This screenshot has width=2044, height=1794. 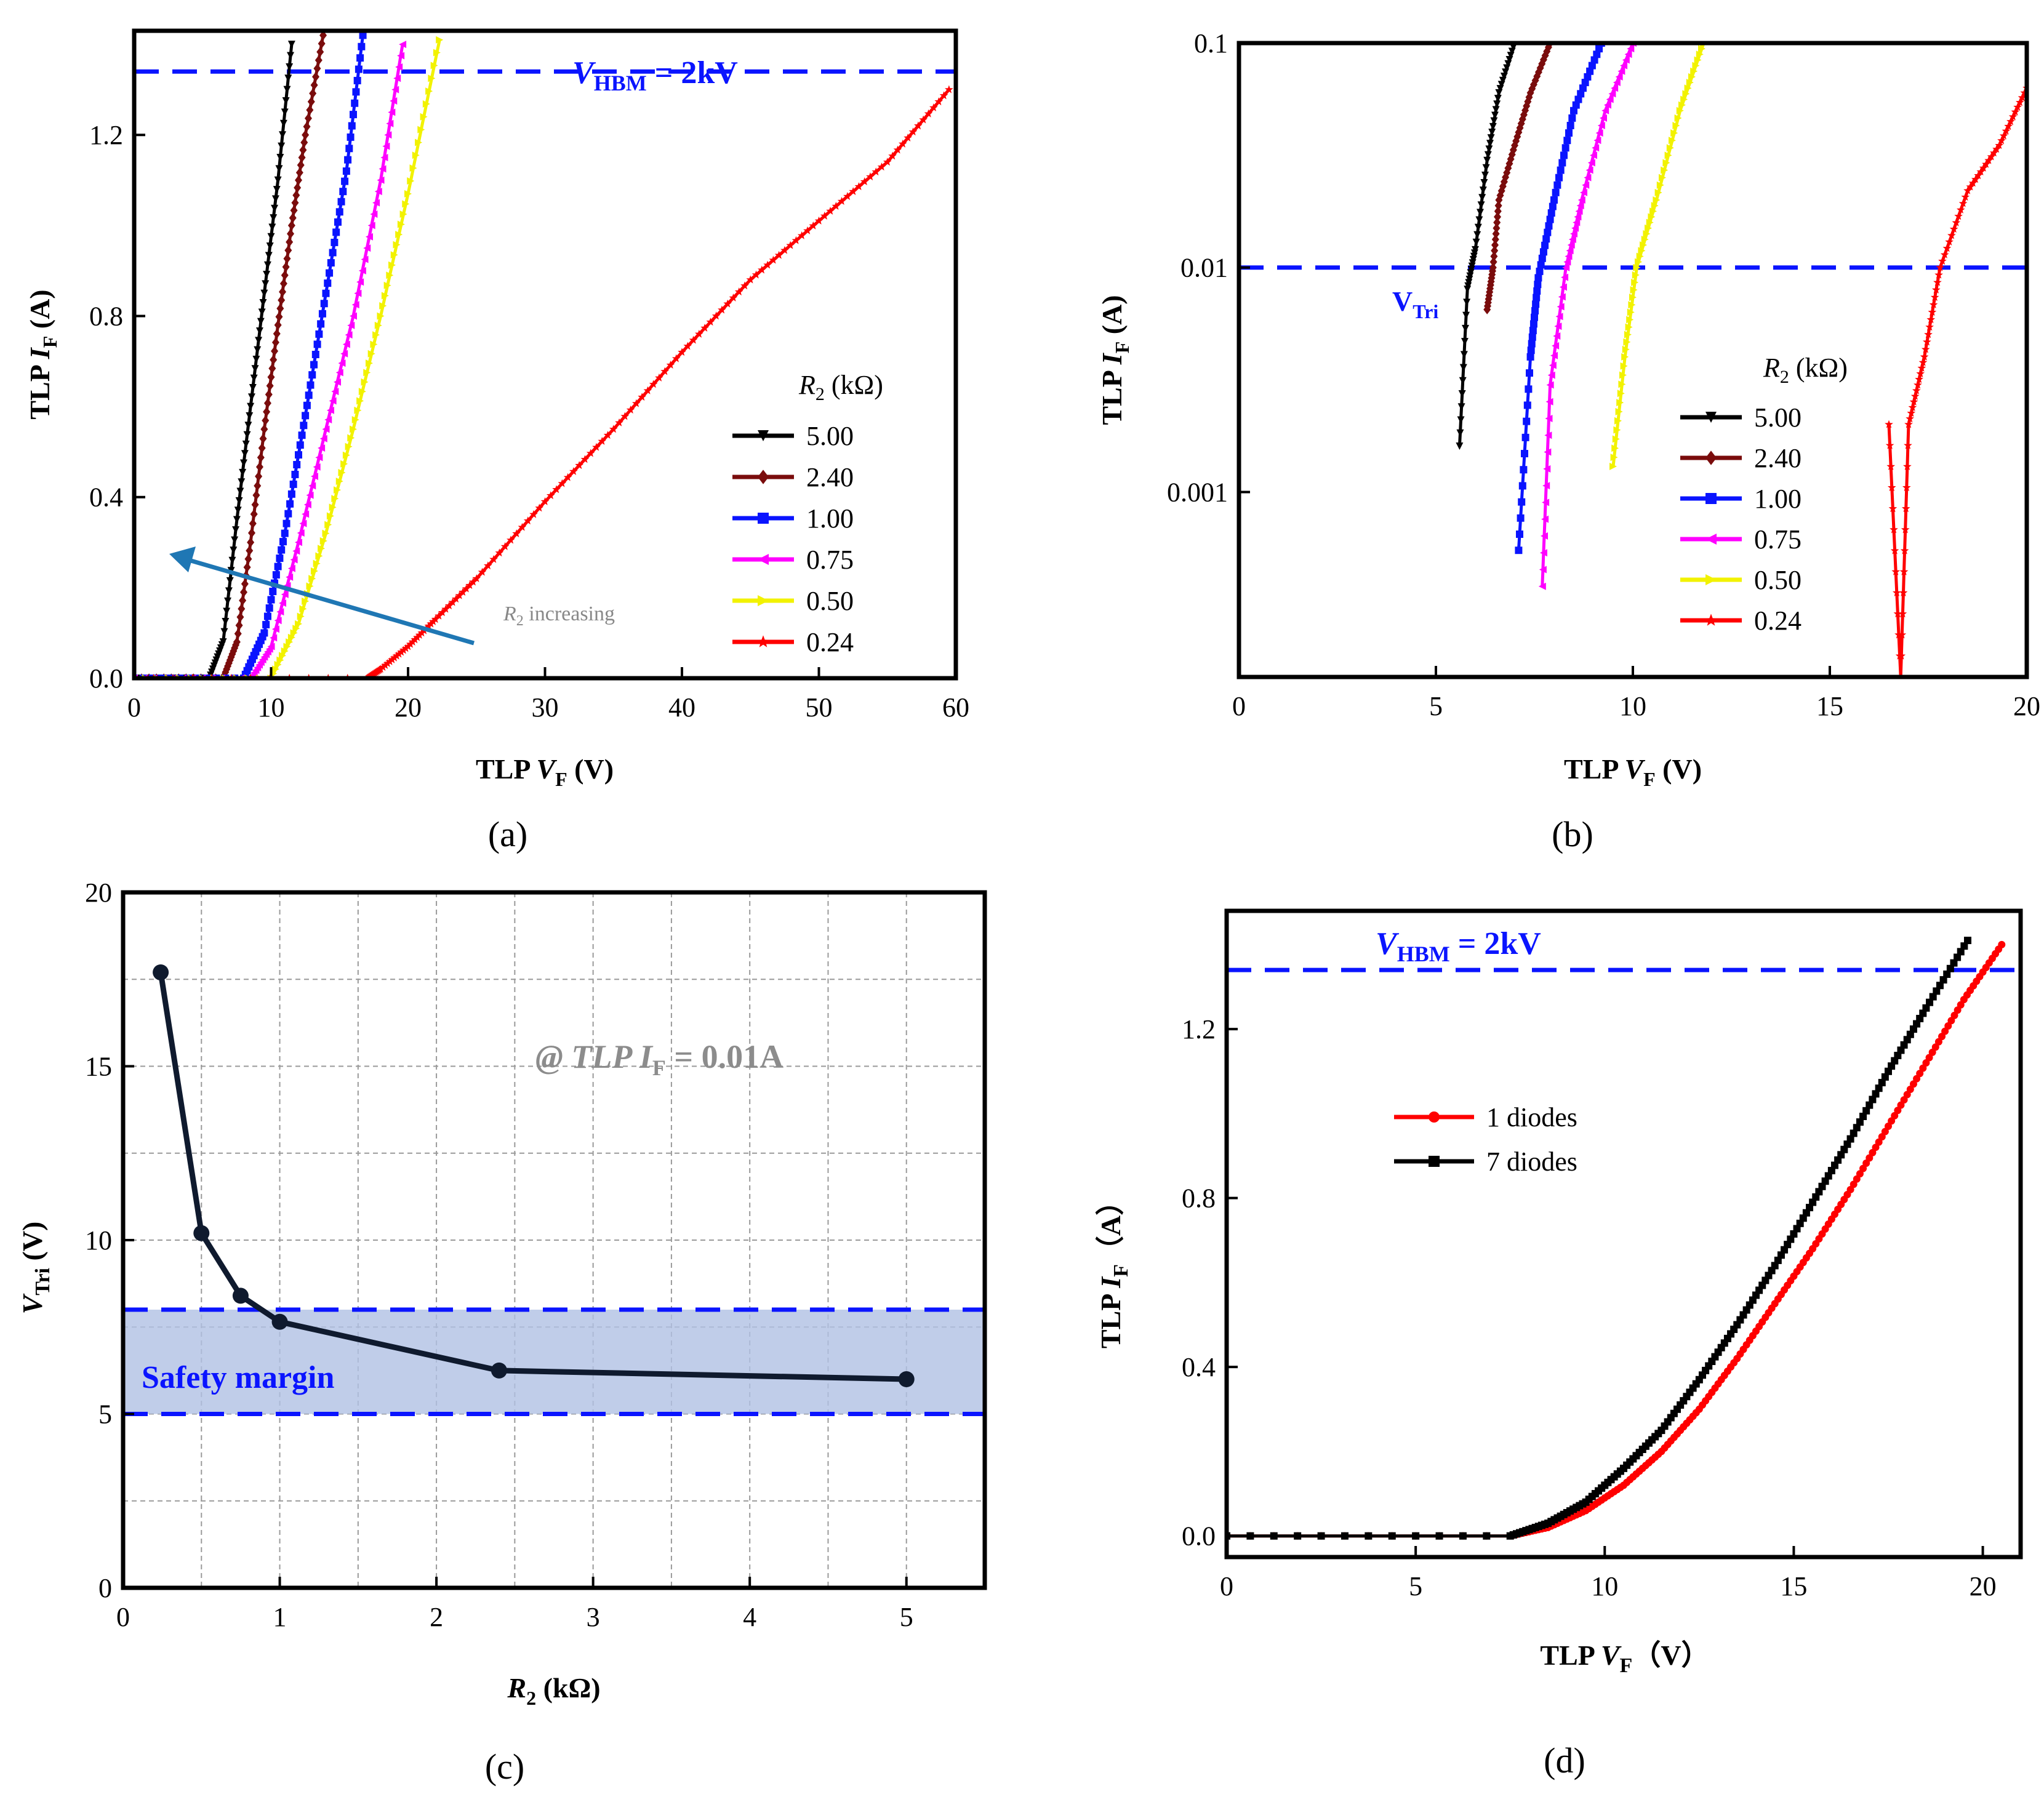 What do you see at coordinates (819, 708) in the screenshot?
I see `x-tick-label: 50` at bounding box center [819, 708].